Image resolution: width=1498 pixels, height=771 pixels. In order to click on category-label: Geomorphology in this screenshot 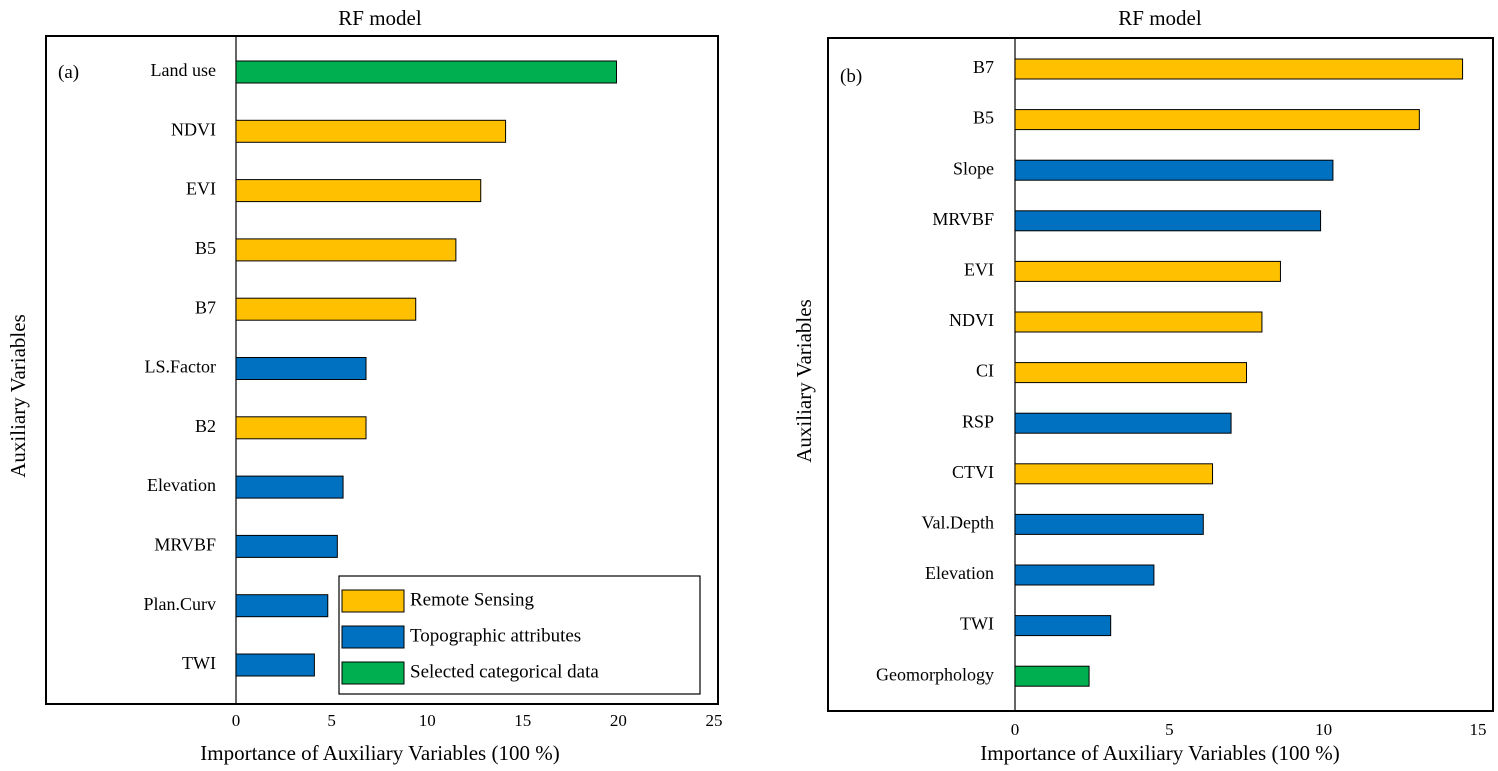, I will do `click(935, 674)`.